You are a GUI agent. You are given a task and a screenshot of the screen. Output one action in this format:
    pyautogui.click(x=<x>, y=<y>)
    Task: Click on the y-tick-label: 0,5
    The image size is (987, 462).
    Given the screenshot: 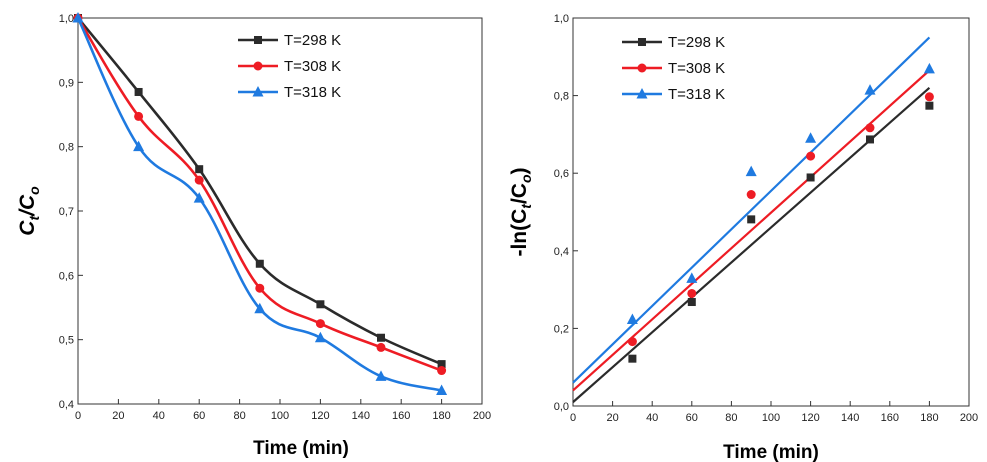 What is the action you would take?
    pyautogui.click(x=66, y=341)
    